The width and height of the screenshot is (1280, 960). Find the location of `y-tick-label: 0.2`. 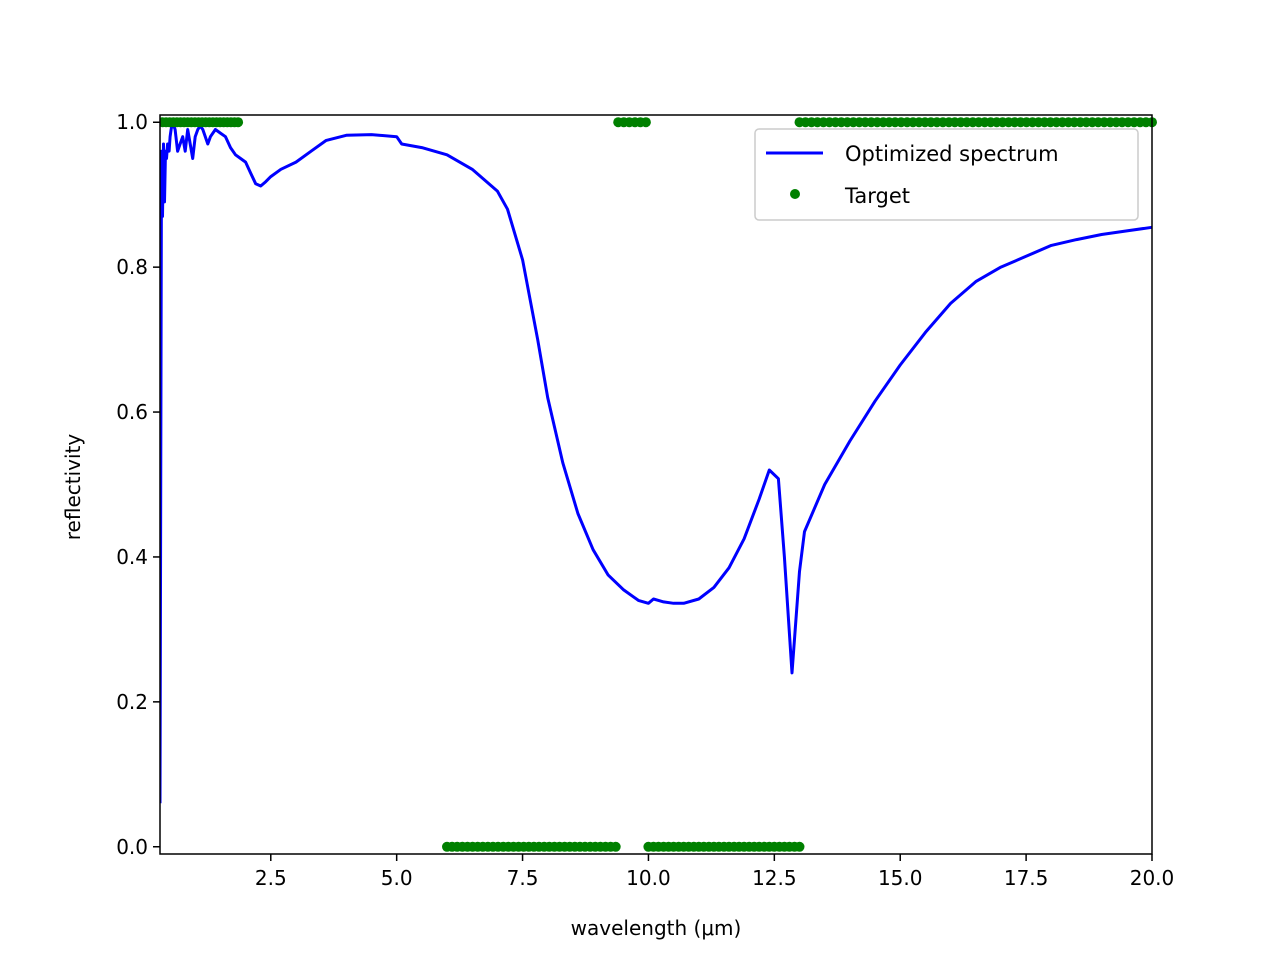

y-tick-label: 0.2 is located at coordinates (132, 702).